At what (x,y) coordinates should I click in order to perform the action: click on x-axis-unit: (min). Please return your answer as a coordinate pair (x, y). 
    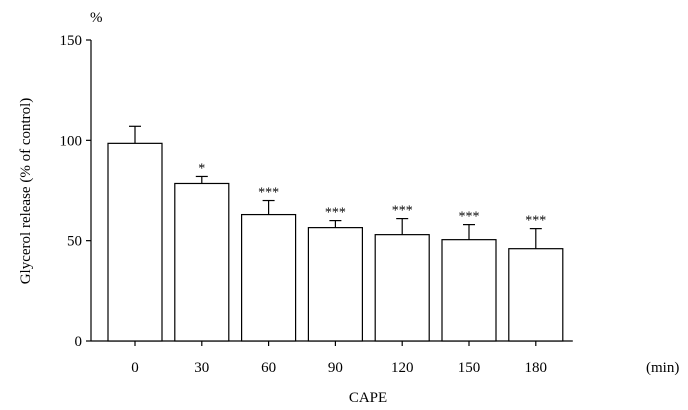
    Looking at the image, I should click on (662, 368).